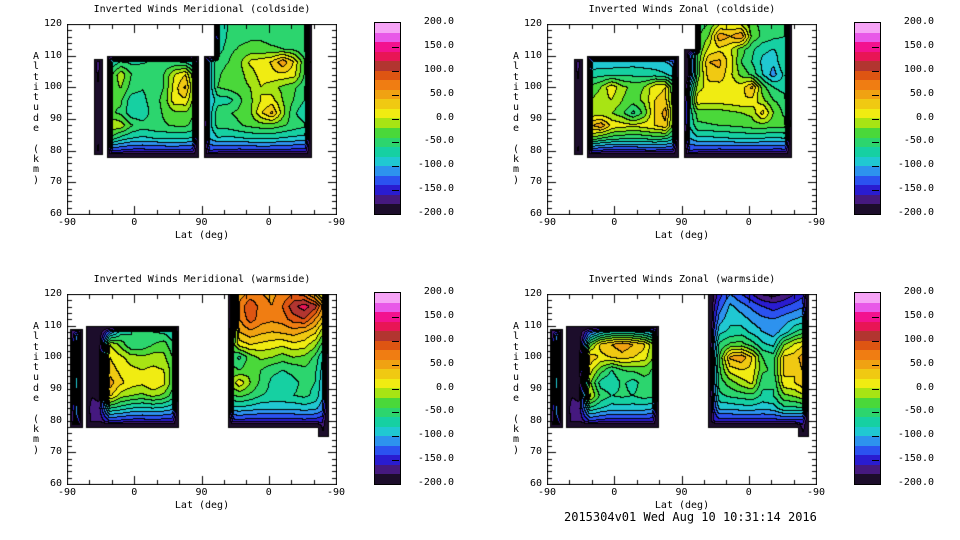 The height and width of the screenshot is (540, 960). I want to click on y-axis-label-char: i, so click(36, 87).